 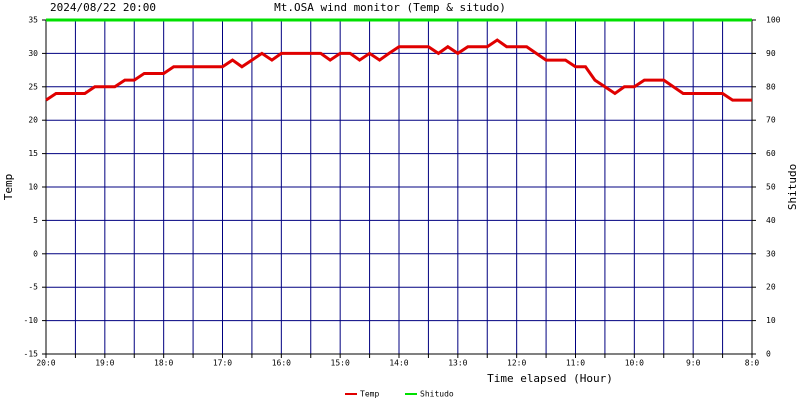 What do you see at coordinates (398, 70) in the screenshot?
I see `series-line` at bounding box center [398, 70].